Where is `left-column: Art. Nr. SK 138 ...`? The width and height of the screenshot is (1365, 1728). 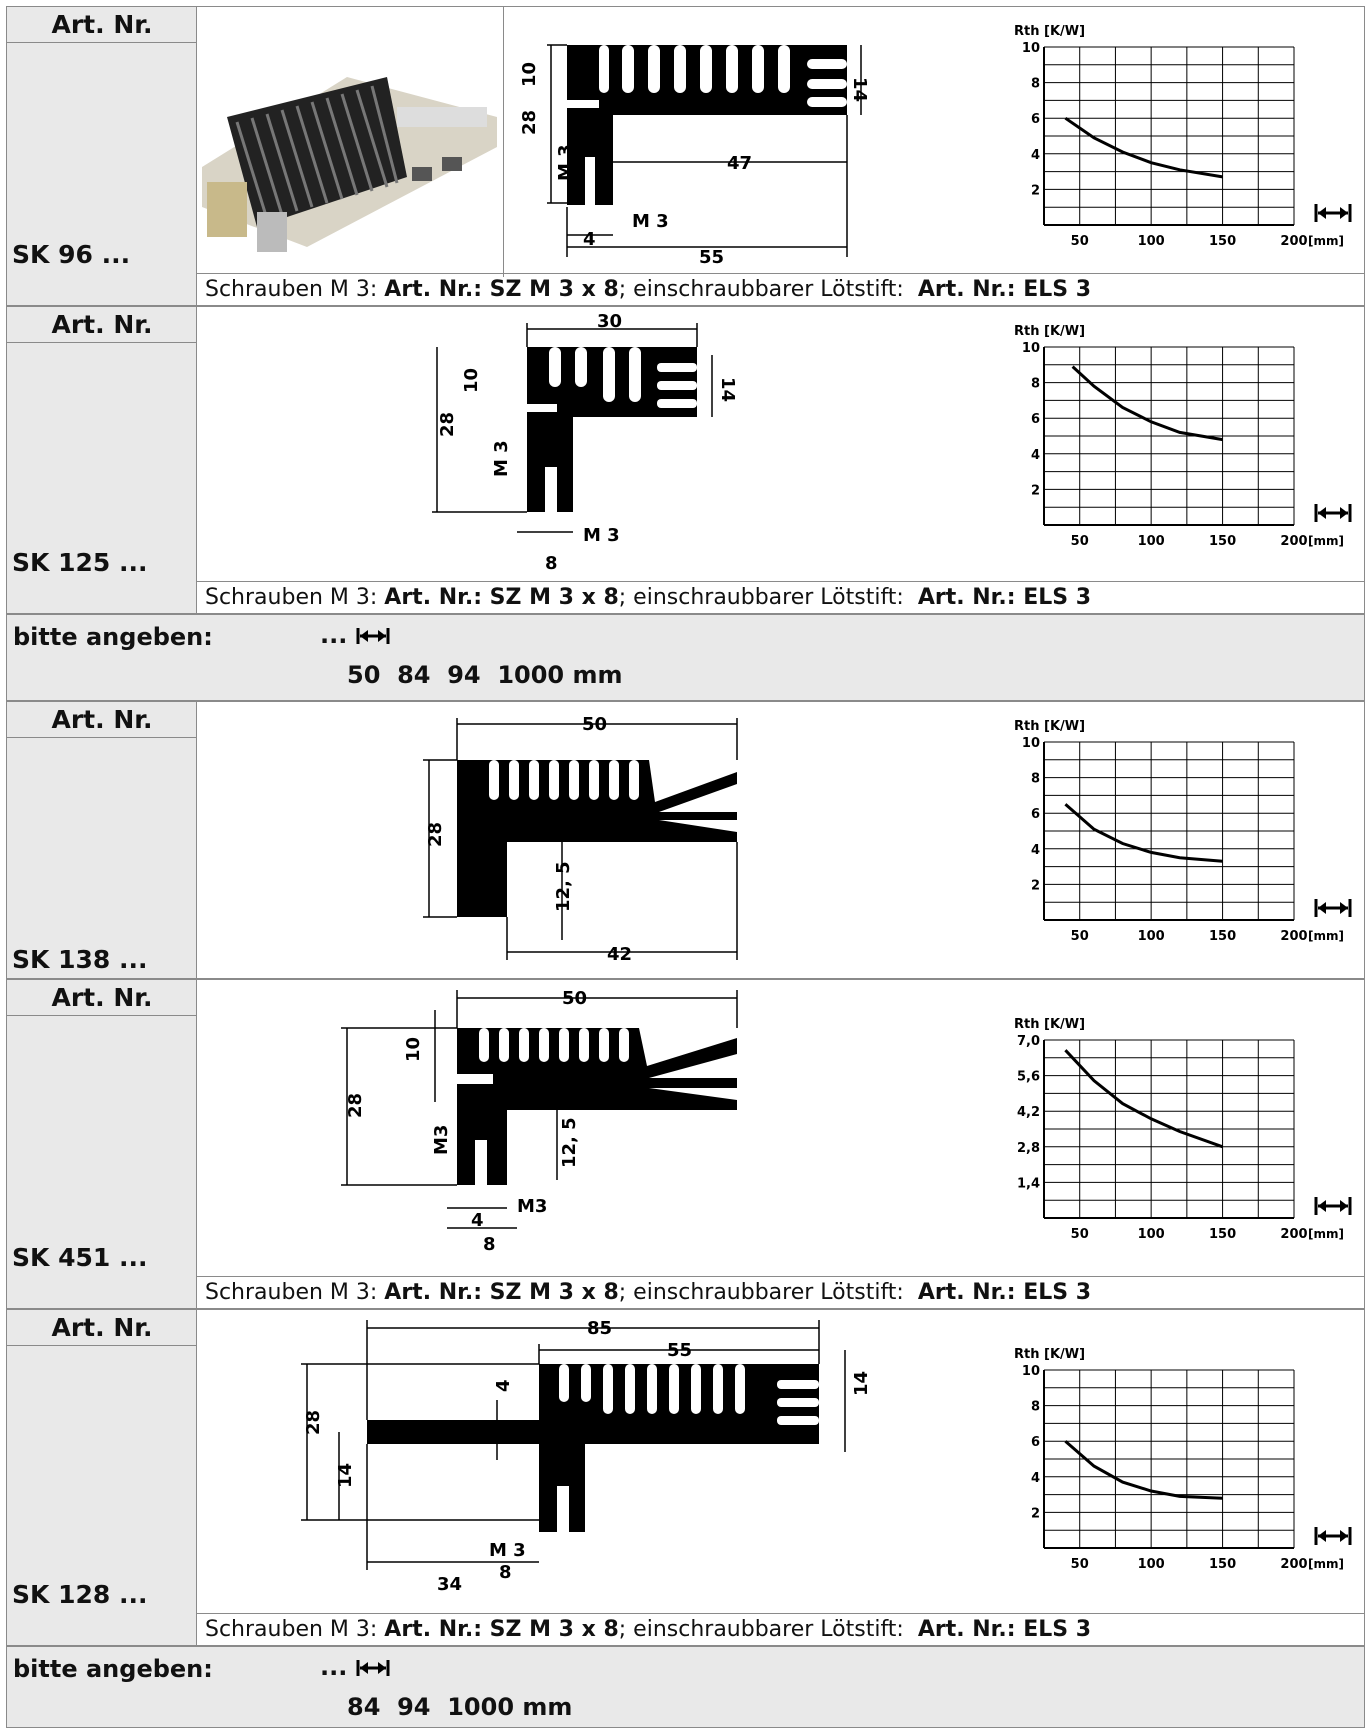
left-column: Art. Nr. SK 138 ... is located at coordinates (102, 840).